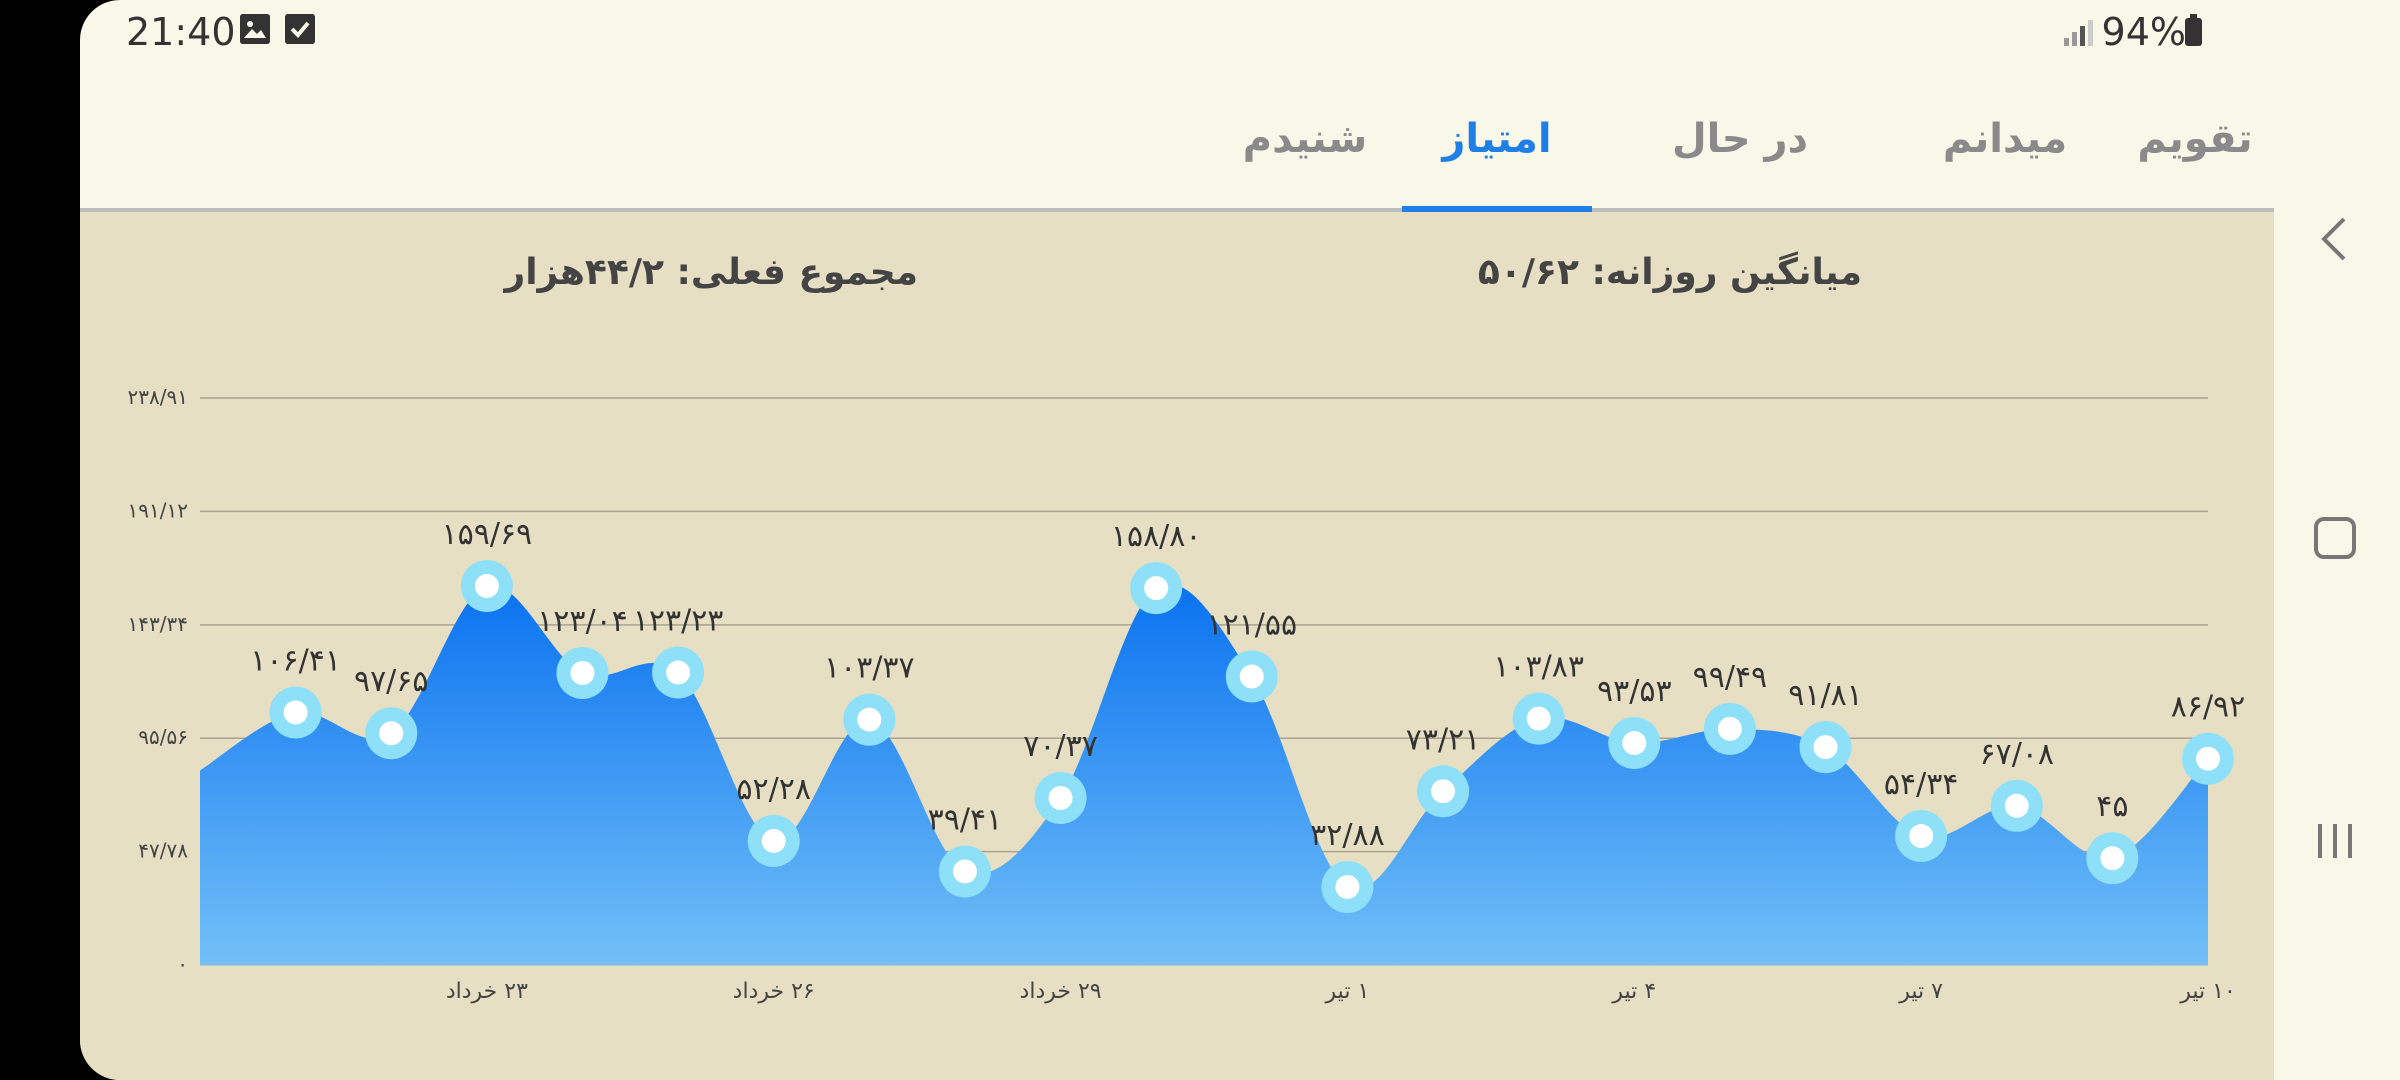 The height and width of the screenshot is (1080, 2400). Describe the element at coordinates (163, 851) in the screenshot. I see `y-tick-label: ۴۷/۷۸` at that location.